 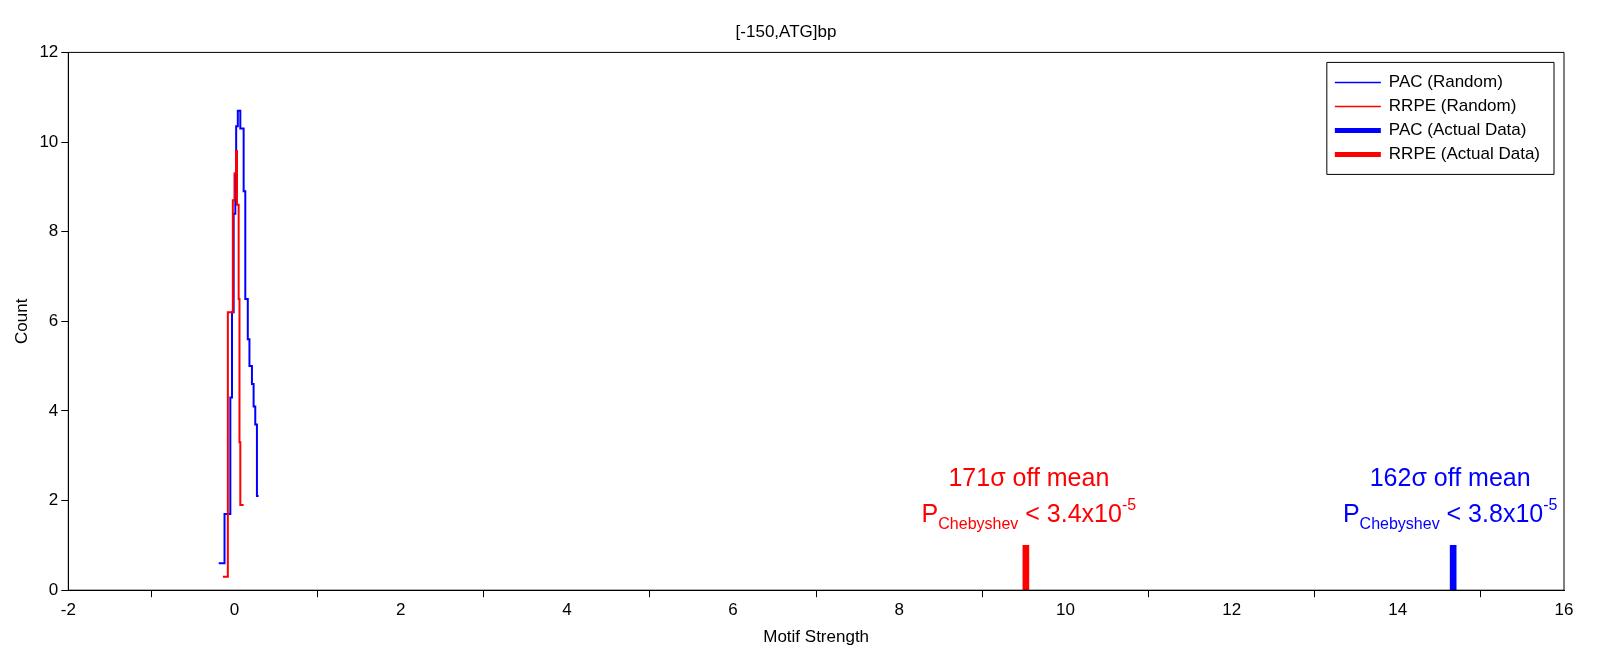 I want to click on annotation: 162σ off mean, so click(x=1450, y=477).